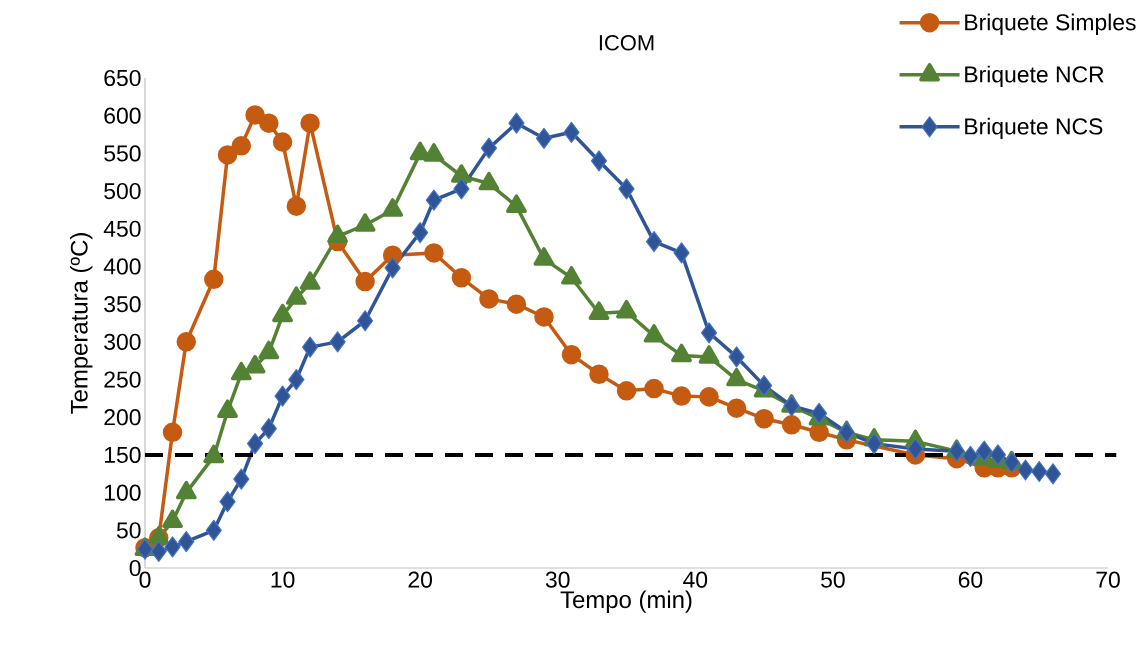  What do you see at coordinates (626, 601) in the screenshot?
I see `x-axis-title: Tempo (min)` at bounding box center [626, 601].